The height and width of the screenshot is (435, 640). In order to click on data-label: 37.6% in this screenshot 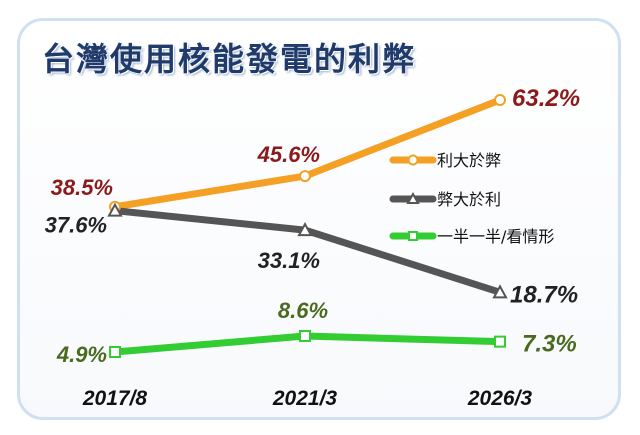, I will do `click(76, 225)`.